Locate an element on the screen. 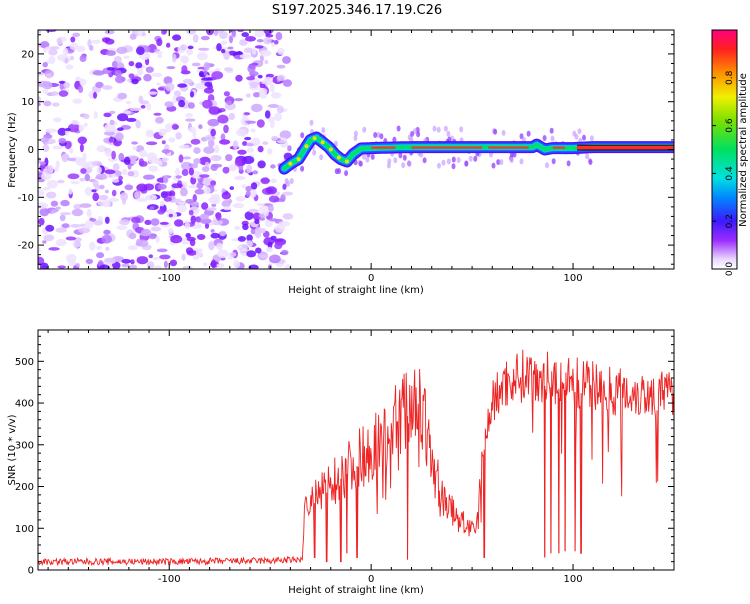 The height and width of the screenshot is (604, 750). y-tick-label: 200 is located at coordinates (24, 487).